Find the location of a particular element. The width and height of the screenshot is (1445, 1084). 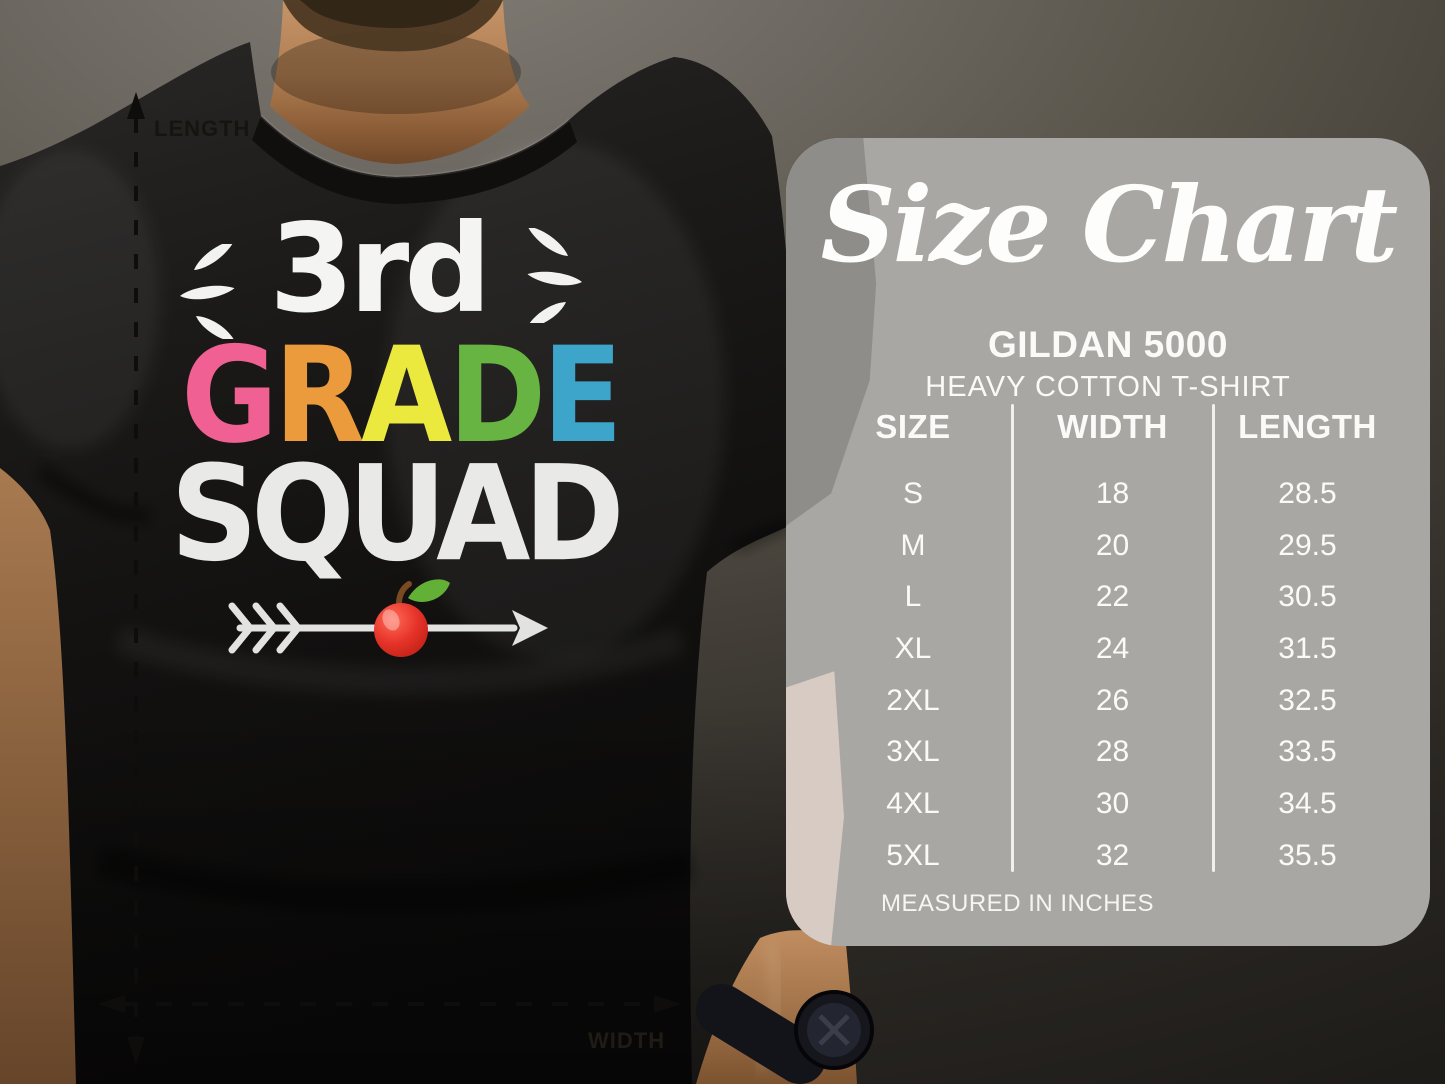

size-cell: 2XL is located at coordinates (913, 700).